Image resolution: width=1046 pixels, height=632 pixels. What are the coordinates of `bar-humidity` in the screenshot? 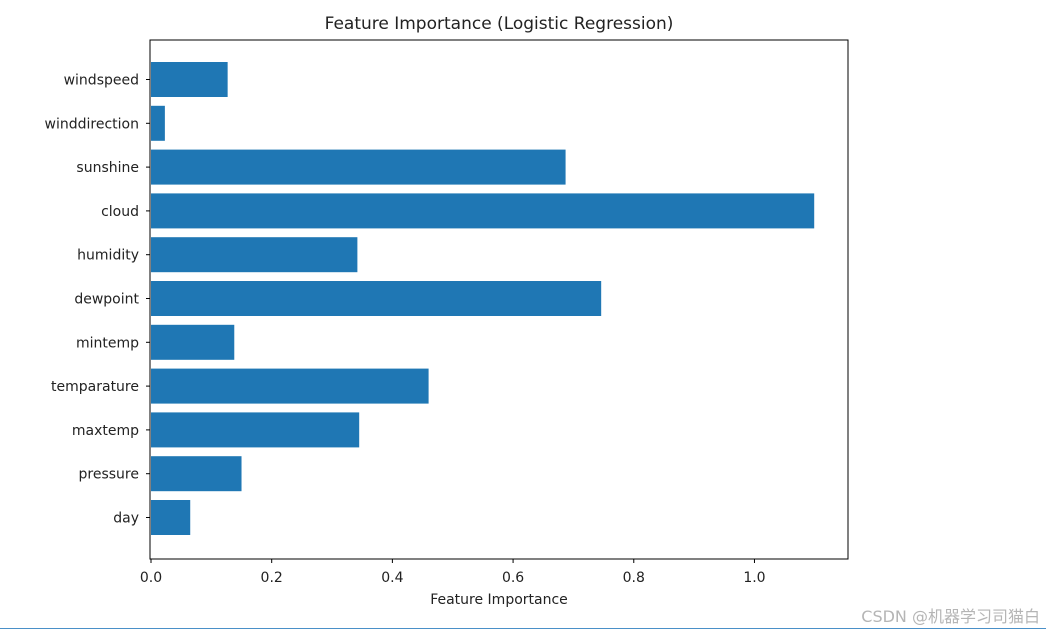 It's located at (254, 255).